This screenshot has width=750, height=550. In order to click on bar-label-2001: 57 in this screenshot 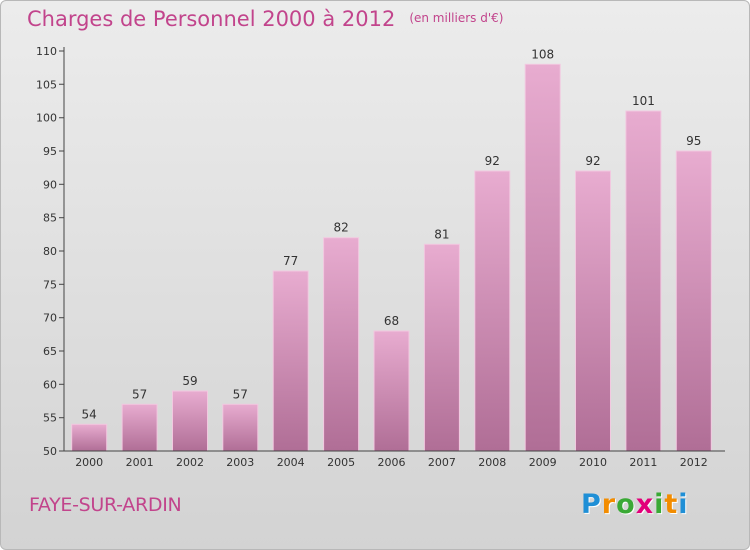, I will do `click(139, 394)`.